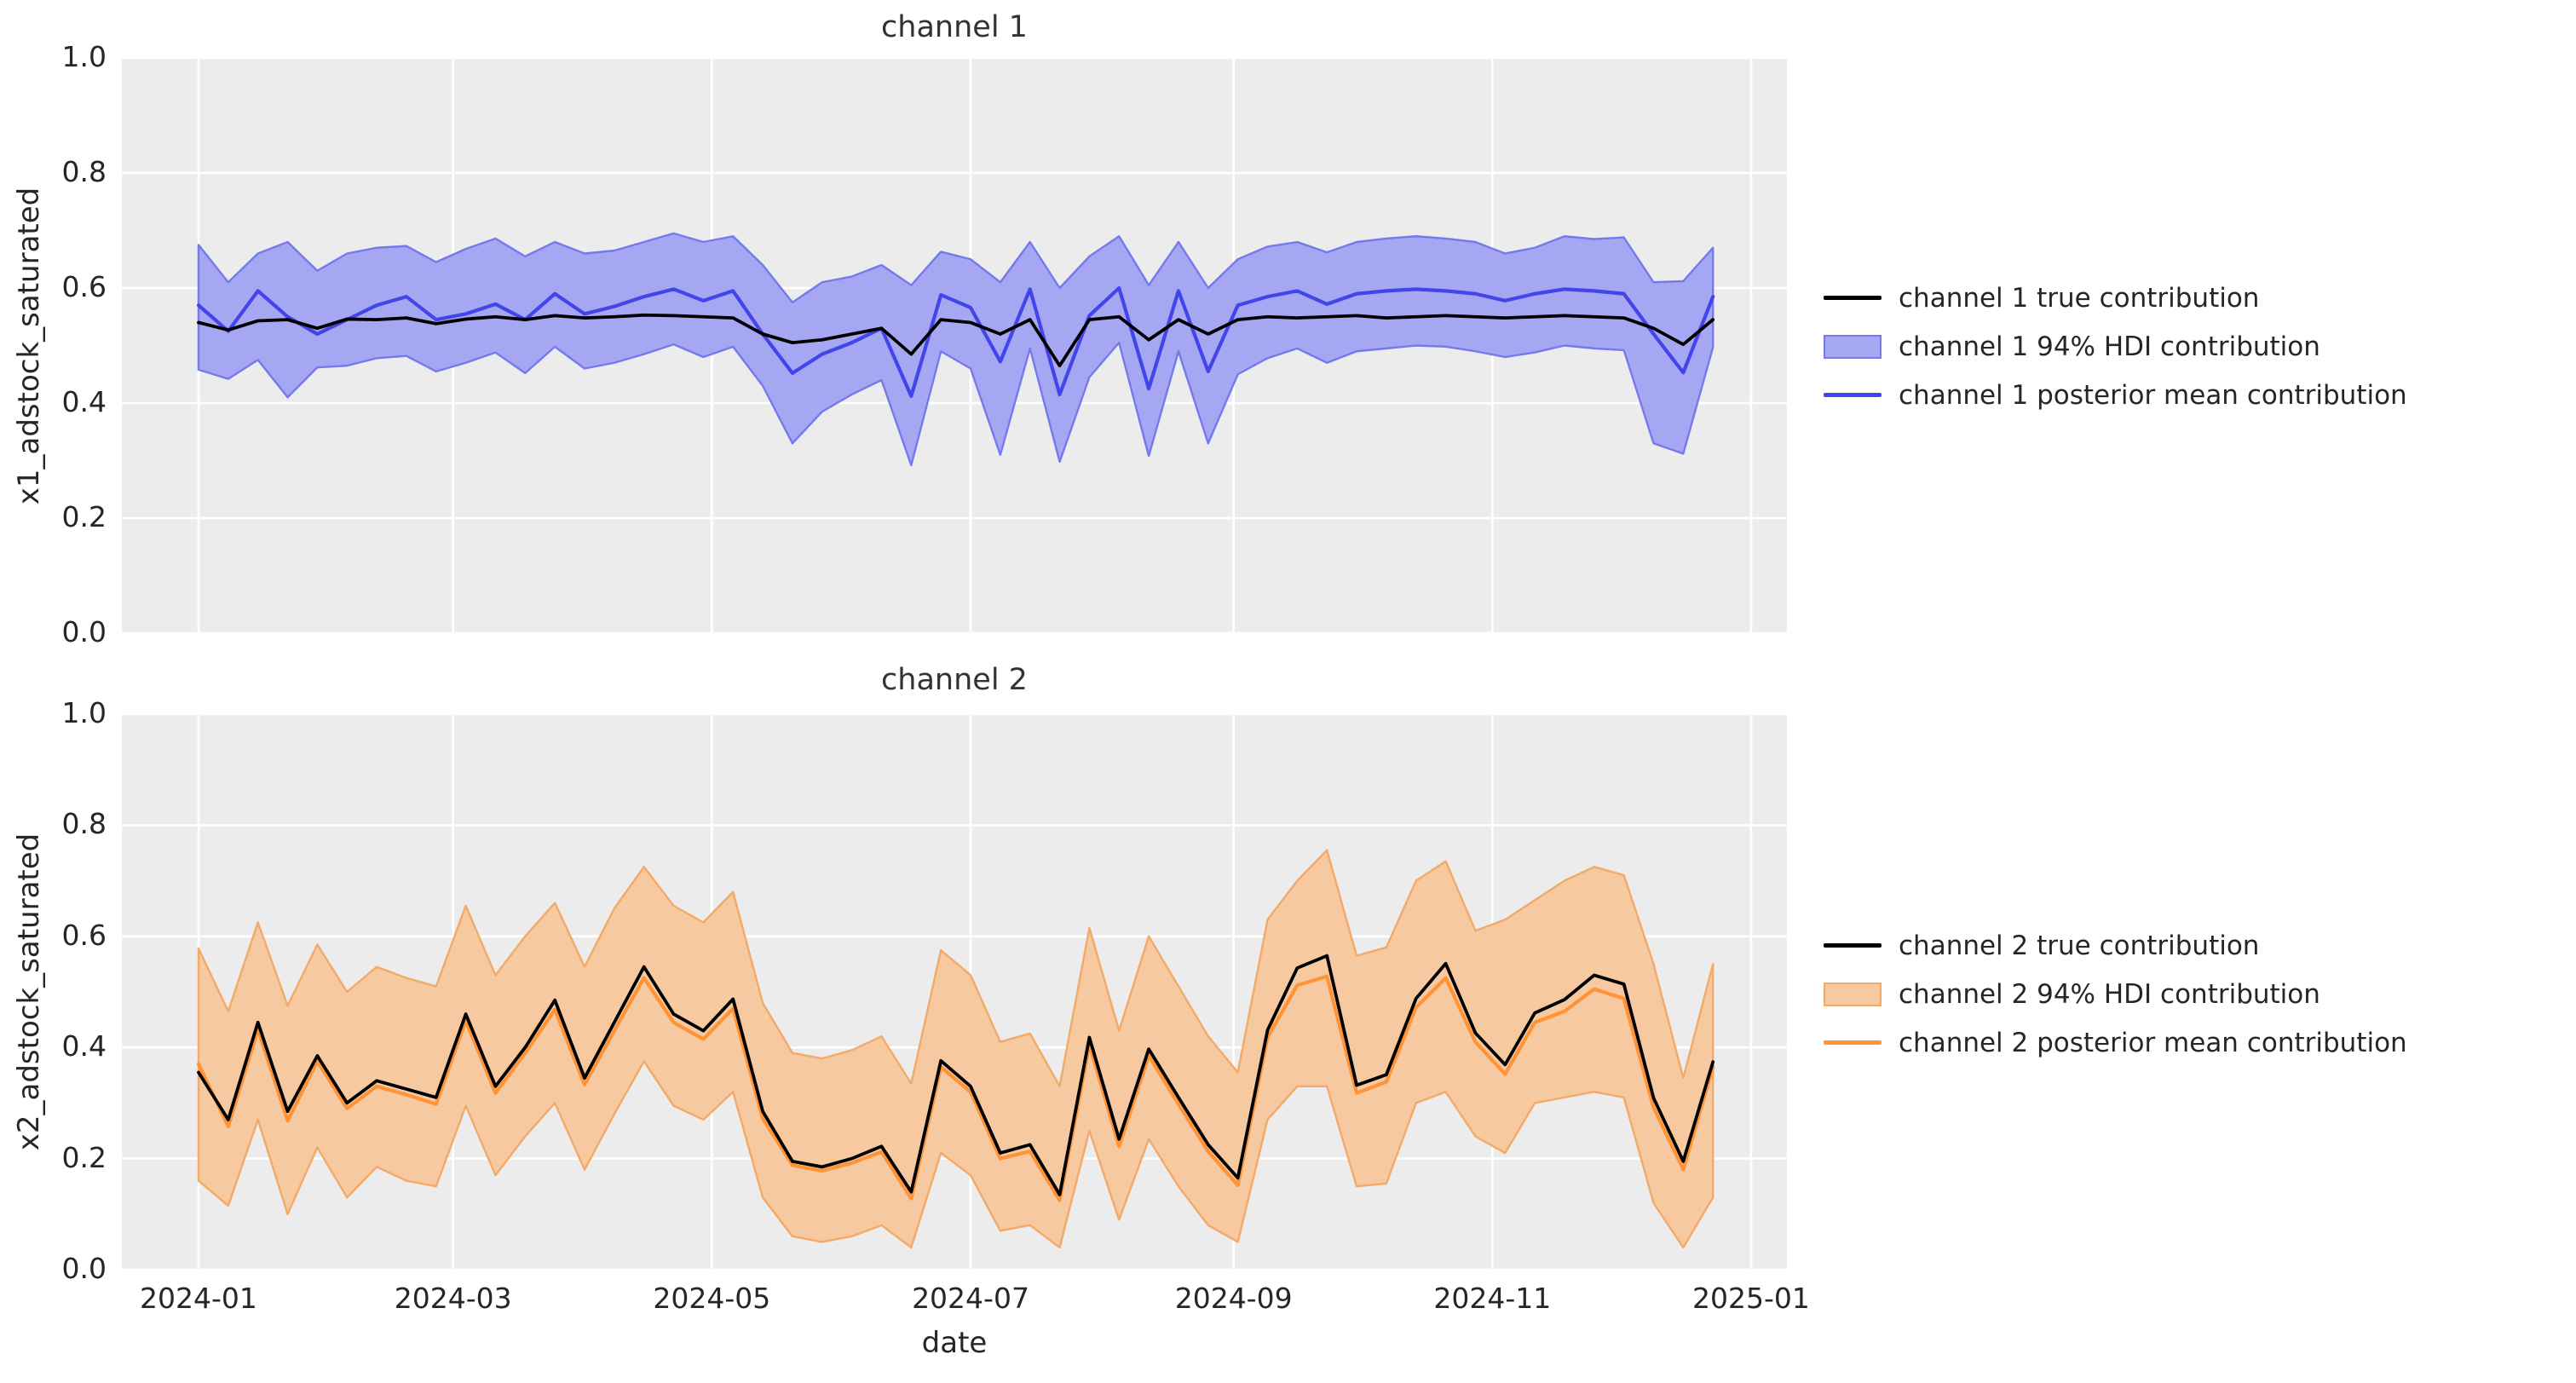  Describe the element at coordinates (970, 1299) in the screenshot. I see `x-tick-label: 2024-07` at that location.